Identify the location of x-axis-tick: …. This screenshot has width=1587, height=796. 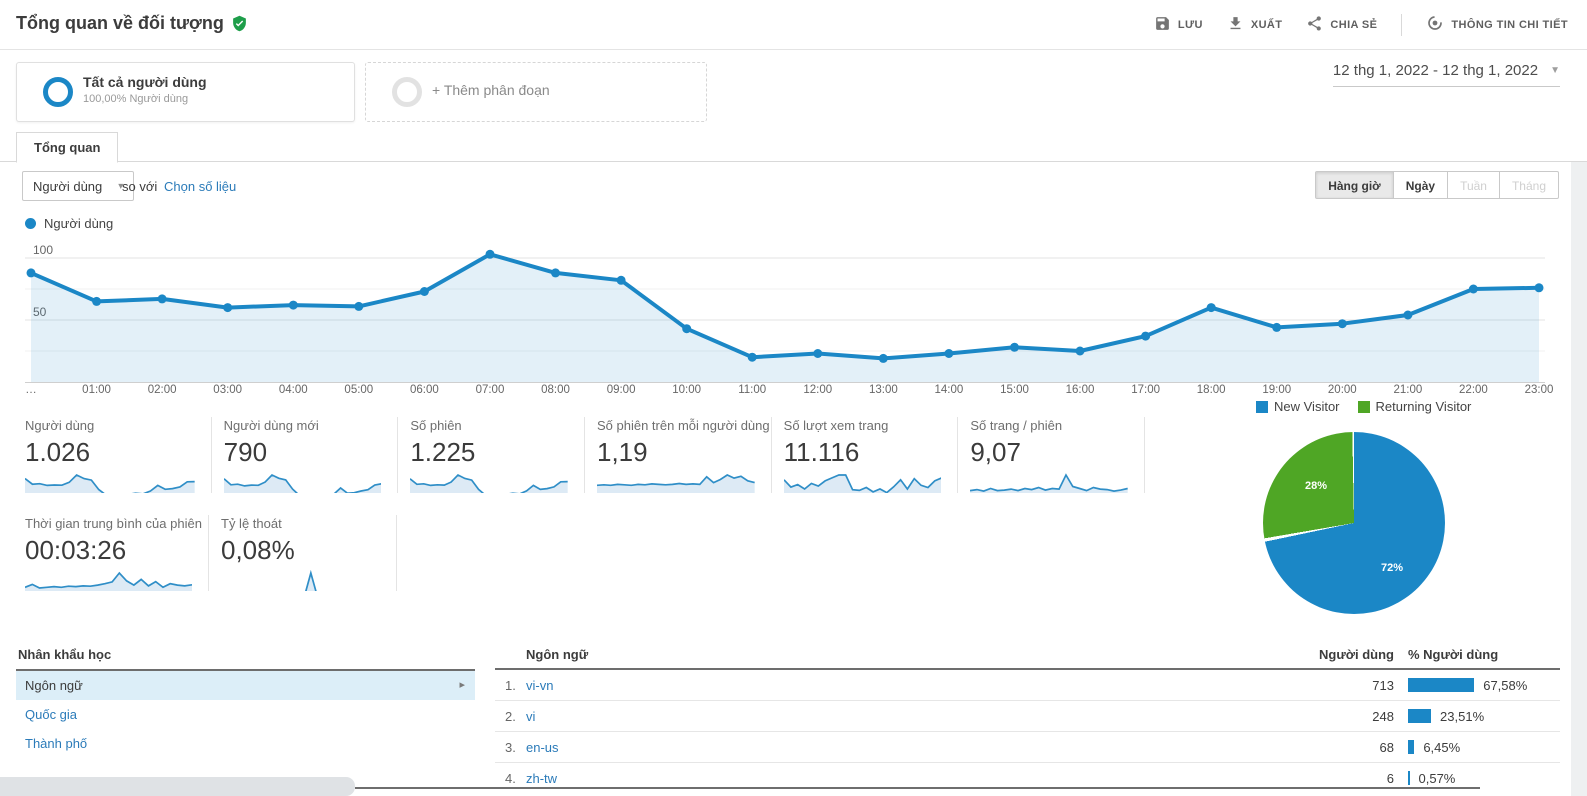
(31, 390).